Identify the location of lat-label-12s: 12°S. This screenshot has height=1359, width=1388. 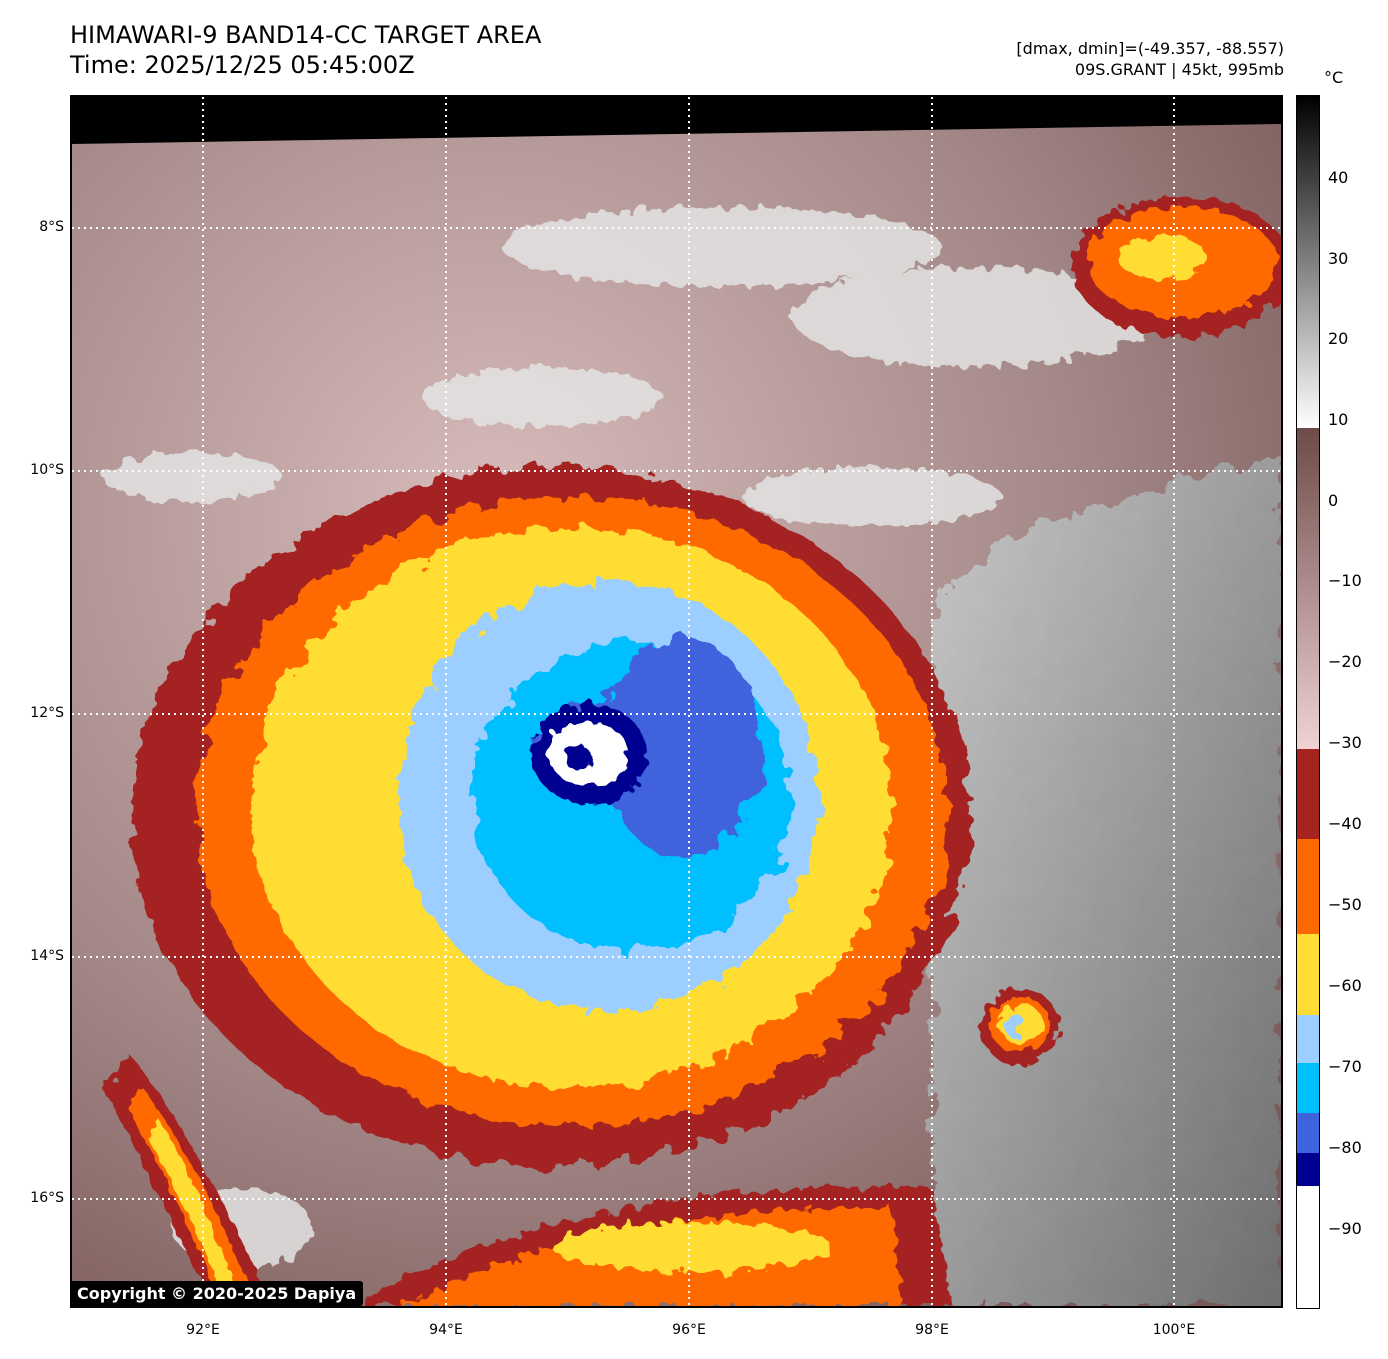
(47, 713).